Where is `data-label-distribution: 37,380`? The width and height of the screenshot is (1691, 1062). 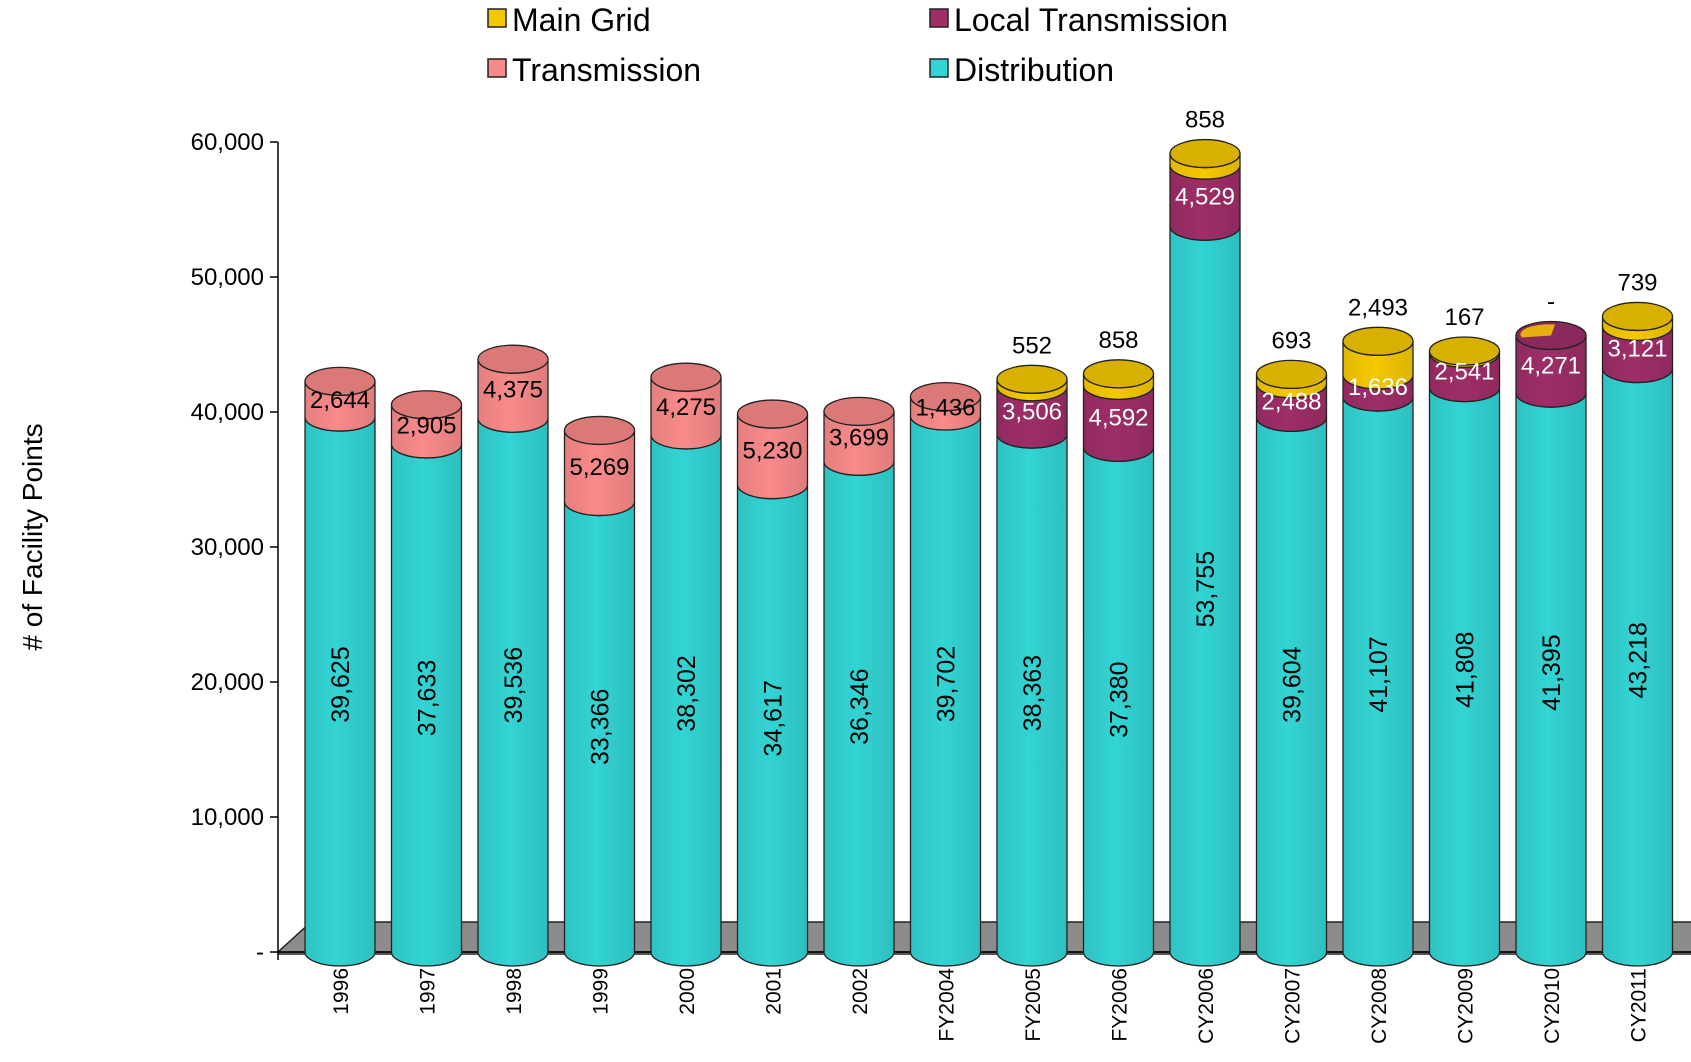 data-label-distribution: 37,380 is located at coordinates (1120, 699).